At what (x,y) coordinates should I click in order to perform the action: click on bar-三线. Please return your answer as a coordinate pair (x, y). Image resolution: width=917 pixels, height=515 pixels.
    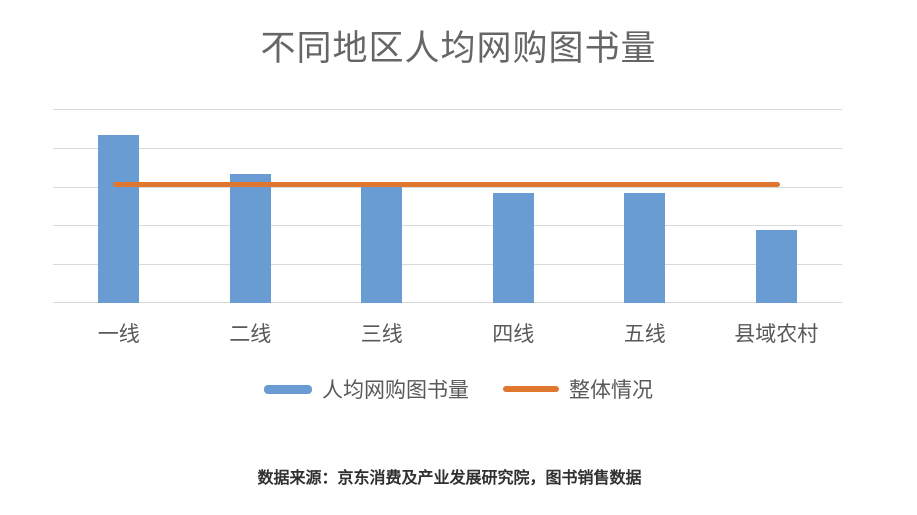
    Looking at the image, I should click on (382, 244).